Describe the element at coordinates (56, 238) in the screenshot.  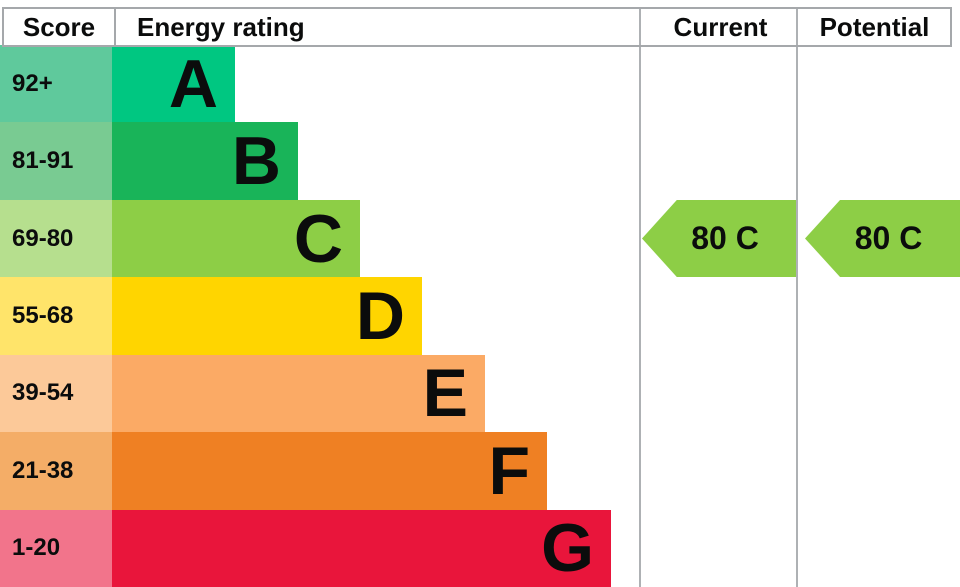
I see `band-score-range-c: 69-80` at that location.